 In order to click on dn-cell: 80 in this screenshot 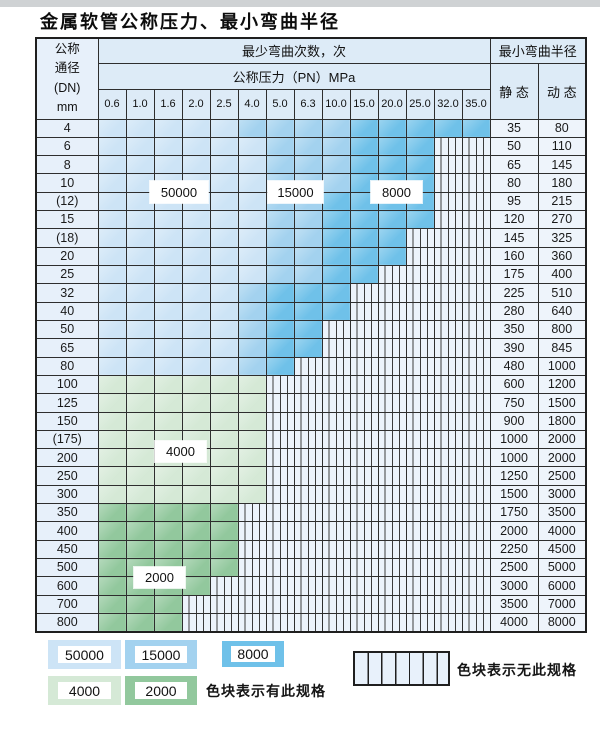, I will do `click(67, 366)`.